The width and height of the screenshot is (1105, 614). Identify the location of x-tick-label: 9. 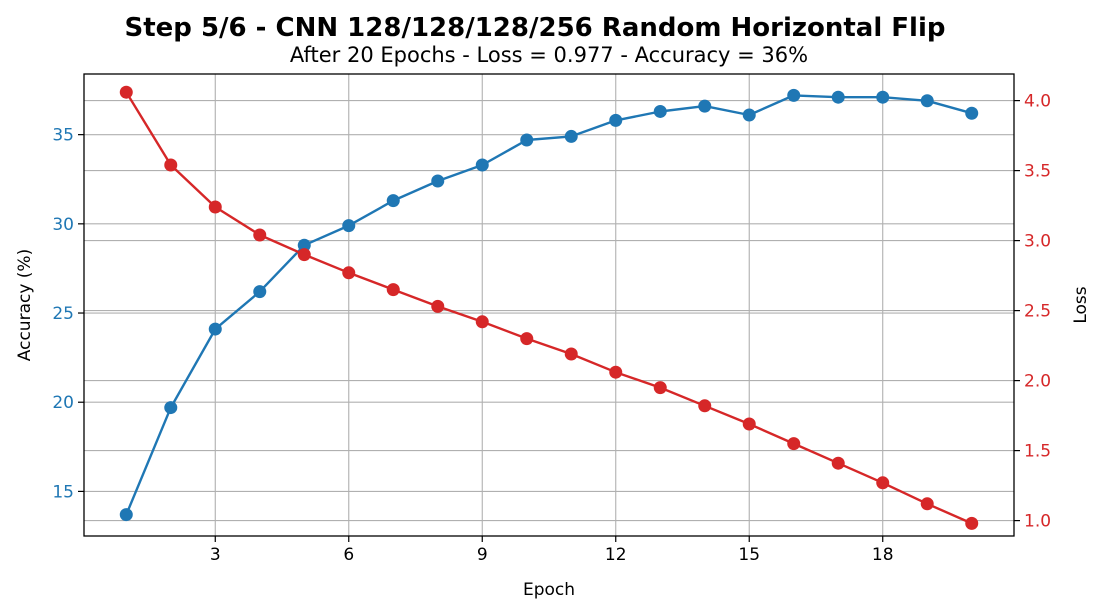
(482, 555).